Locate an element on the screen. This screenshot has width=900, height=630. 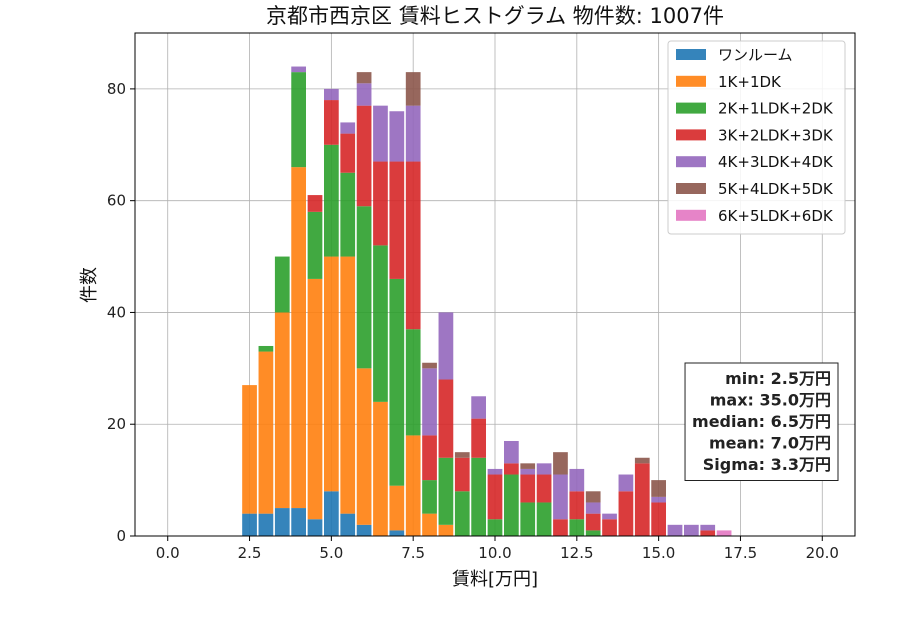
y-tick-label: 40 is located at coordinates (116, 312).